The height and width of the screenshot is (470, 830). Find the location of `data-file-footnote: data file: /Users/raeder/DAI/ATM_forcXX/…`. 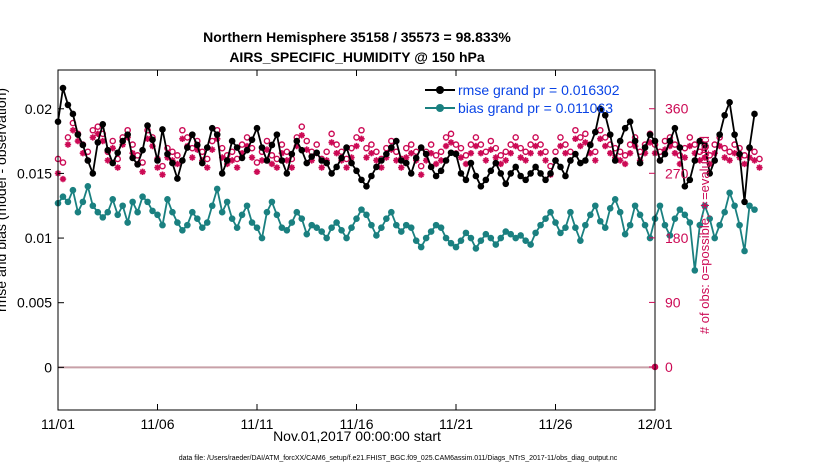

data-file-footnote: data file: /Users/raeder/DAI/ATM_forcXX/… is located at coordinates (398, 458).